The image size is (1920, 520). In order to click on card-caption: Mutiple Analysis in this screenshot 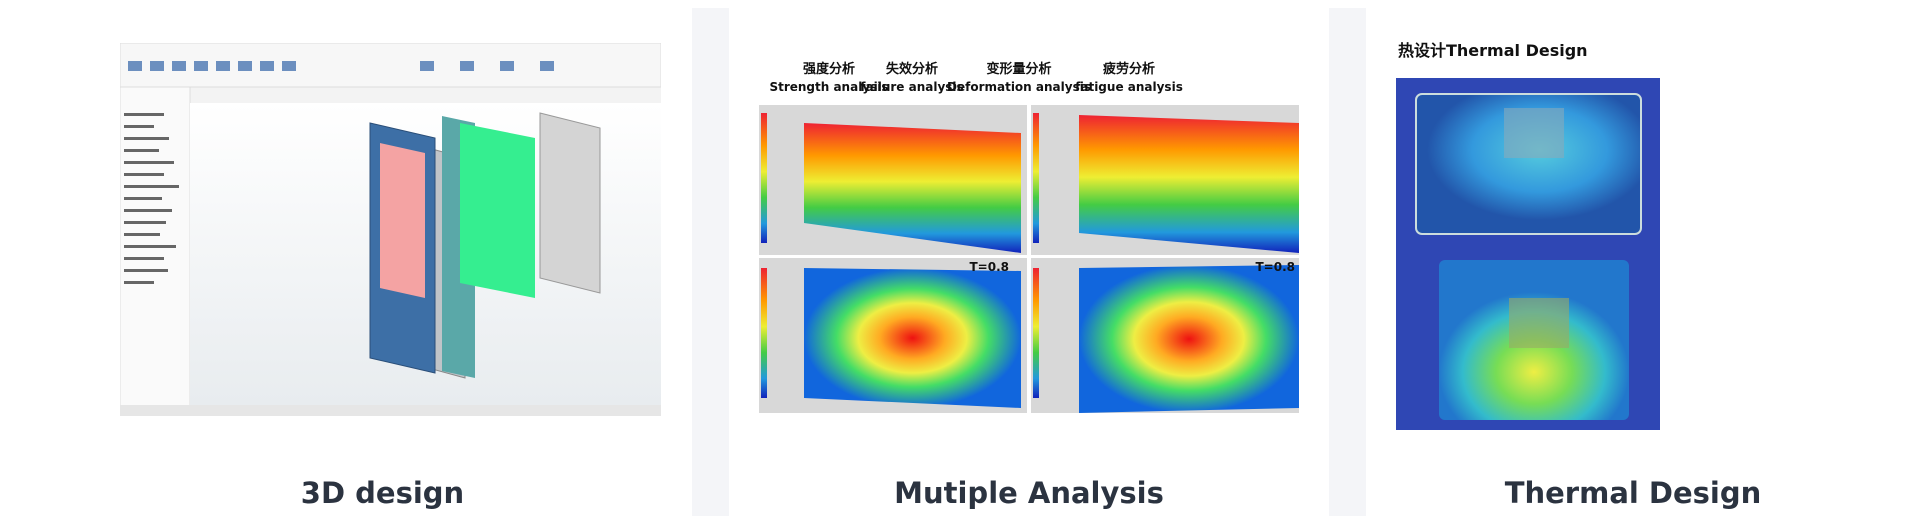, I will do `click(1029, 493)`.